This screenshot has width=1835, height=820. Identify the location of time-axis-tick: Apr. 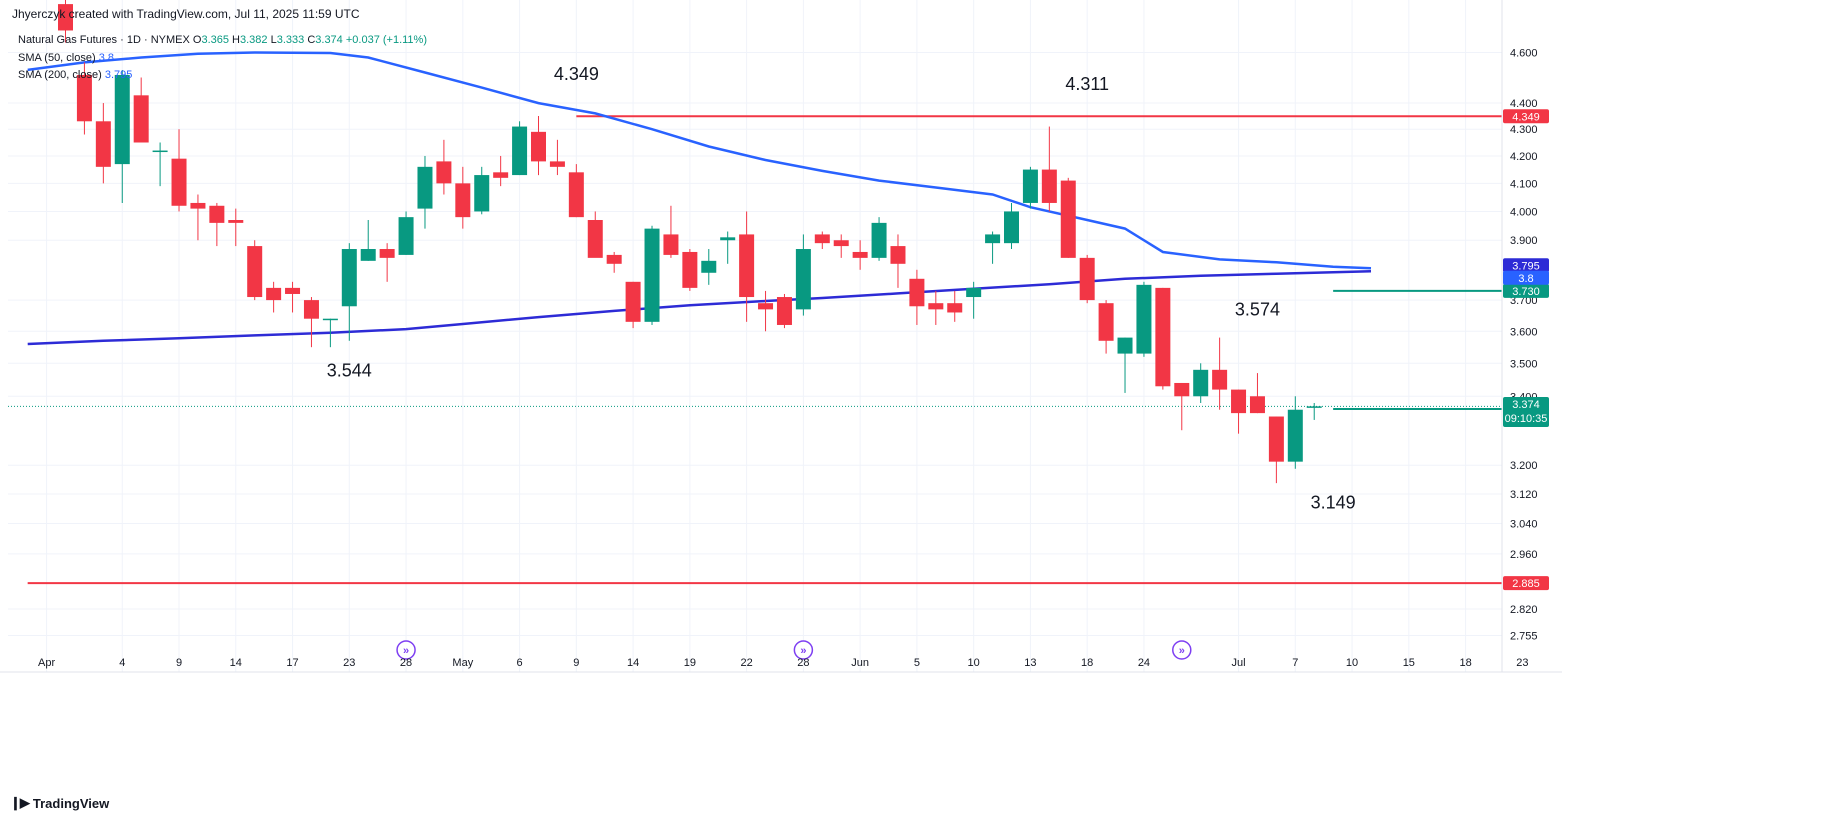
(46, 663).